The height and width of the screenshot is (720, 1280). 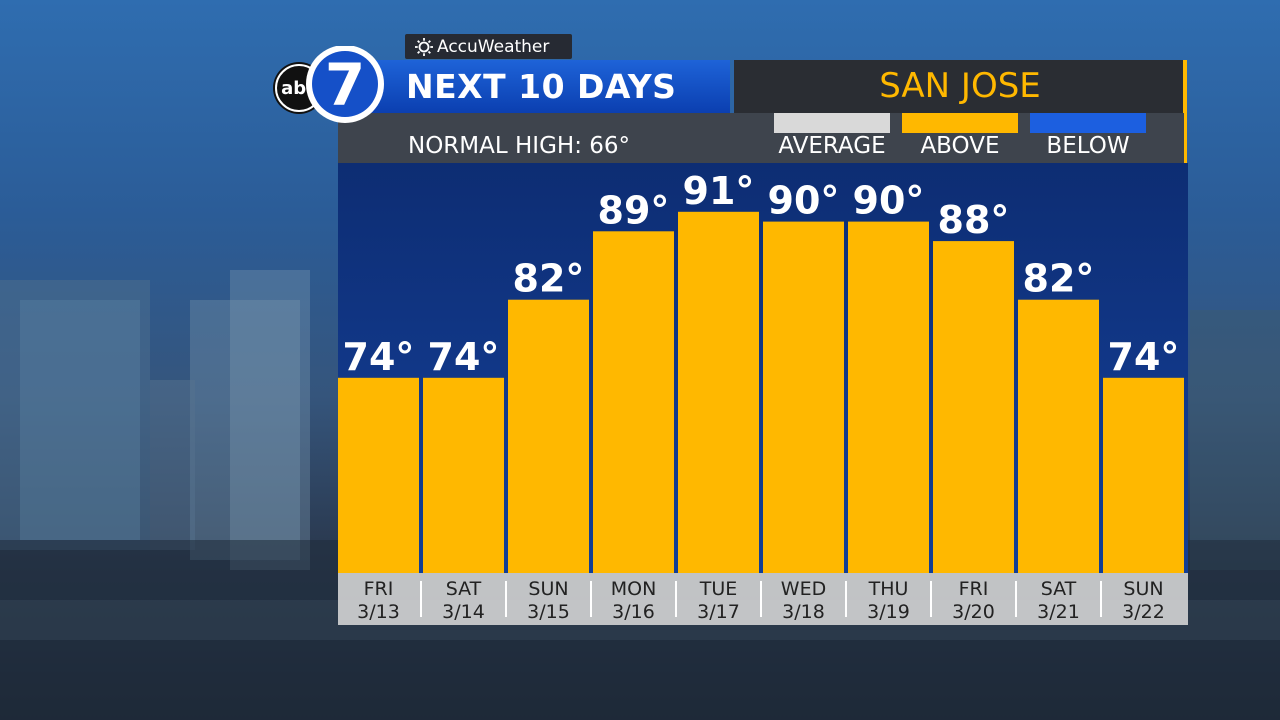 I want to click on legend-swatch-below, so click(x=1088, y=123).